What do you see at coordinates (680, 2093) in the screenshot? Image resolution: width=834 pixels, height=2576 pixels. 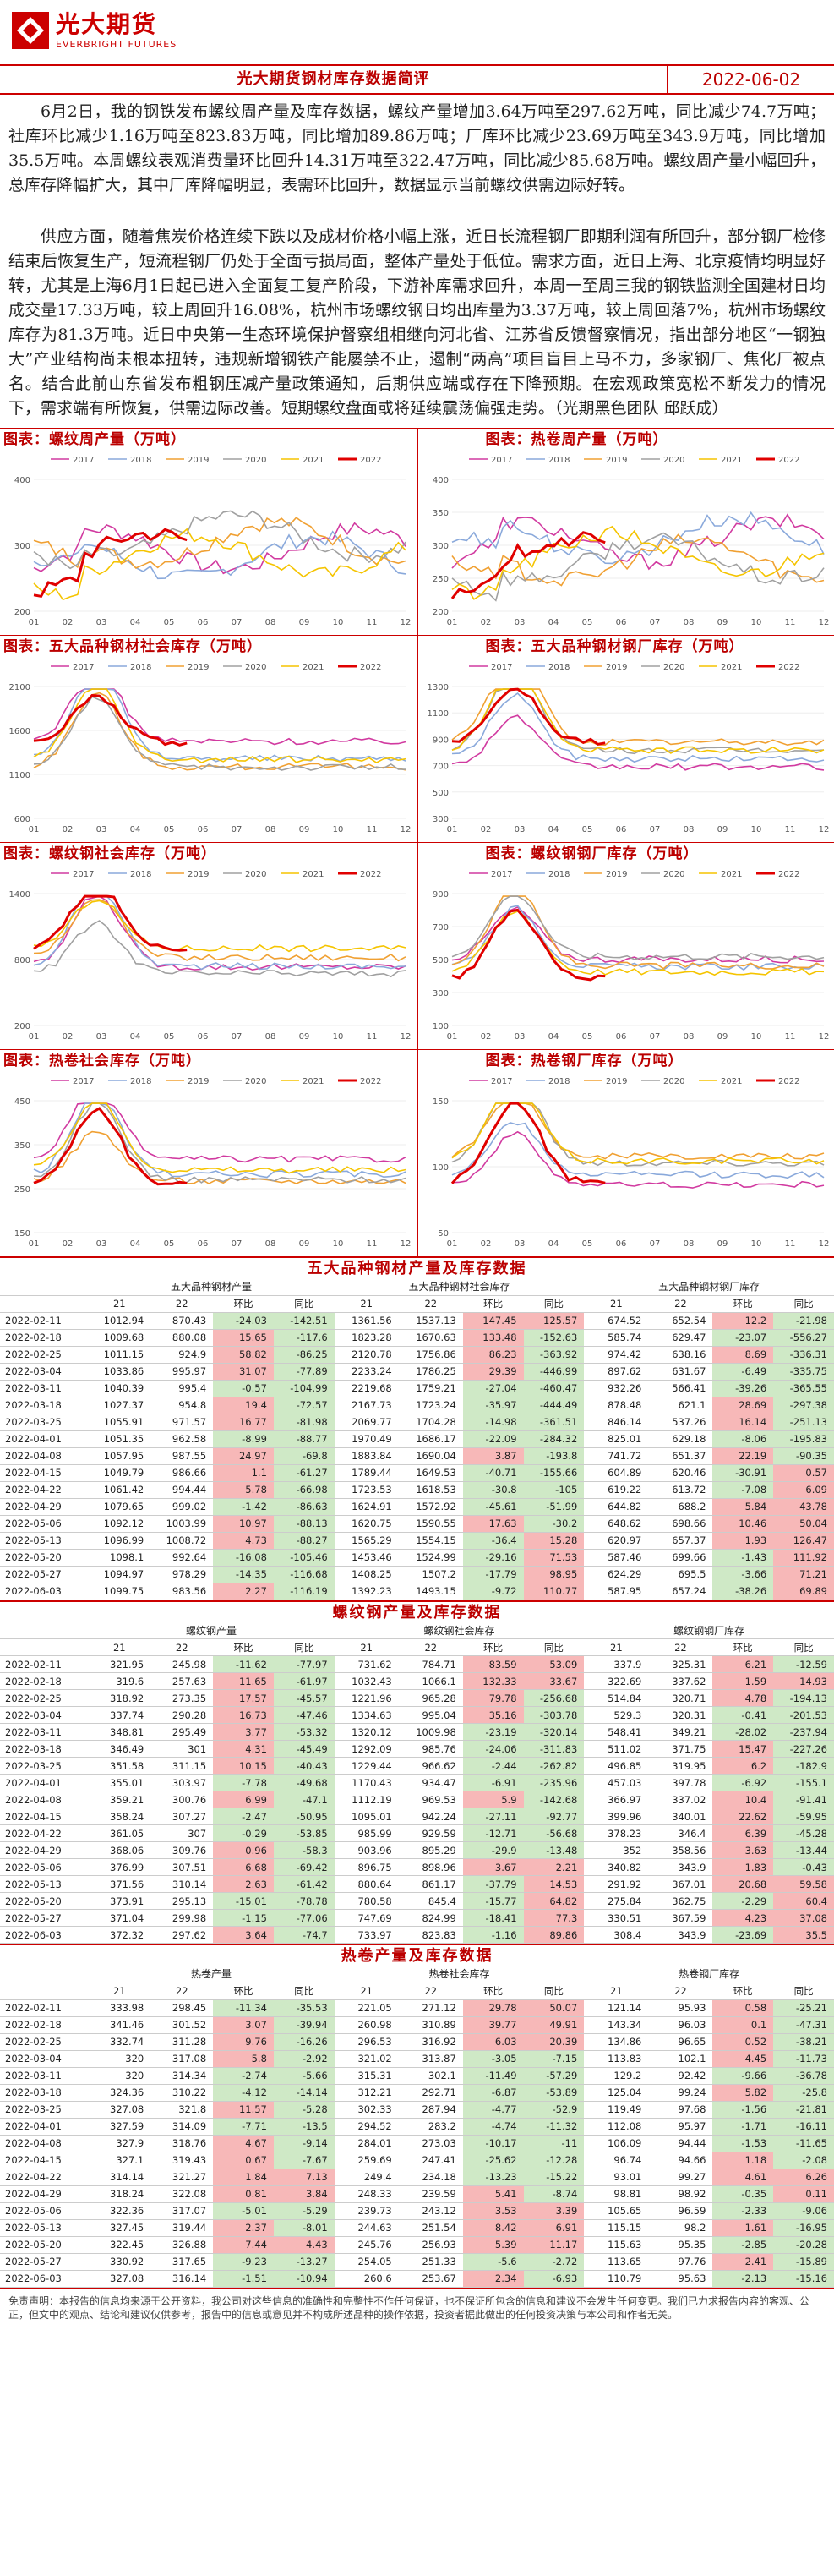 I see `cell-value: 99.24` at bounding box center [680, 2093].